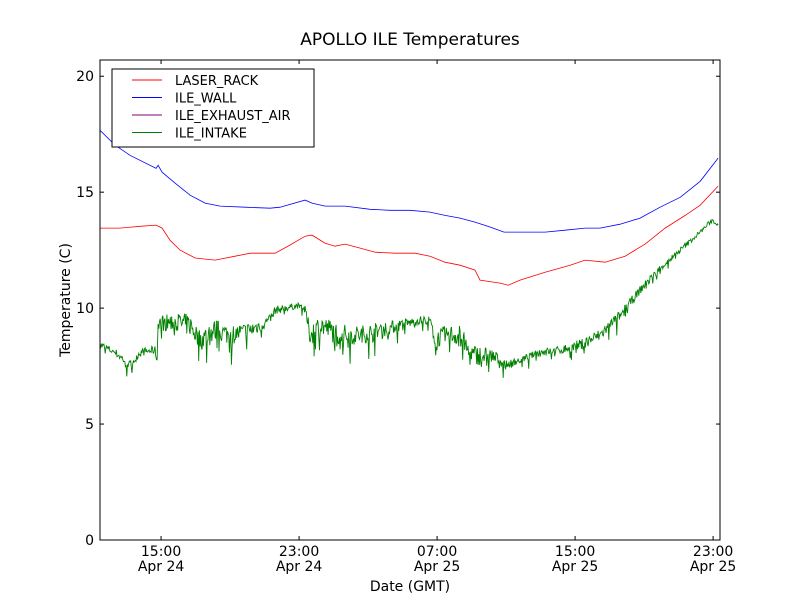 Image resolution: width=800 pixels, height=604 pixels. What do you see at coordinates (85, 193) in the screenshot?
I see `y-tick-label: 15` at bounding box center [85, 193].